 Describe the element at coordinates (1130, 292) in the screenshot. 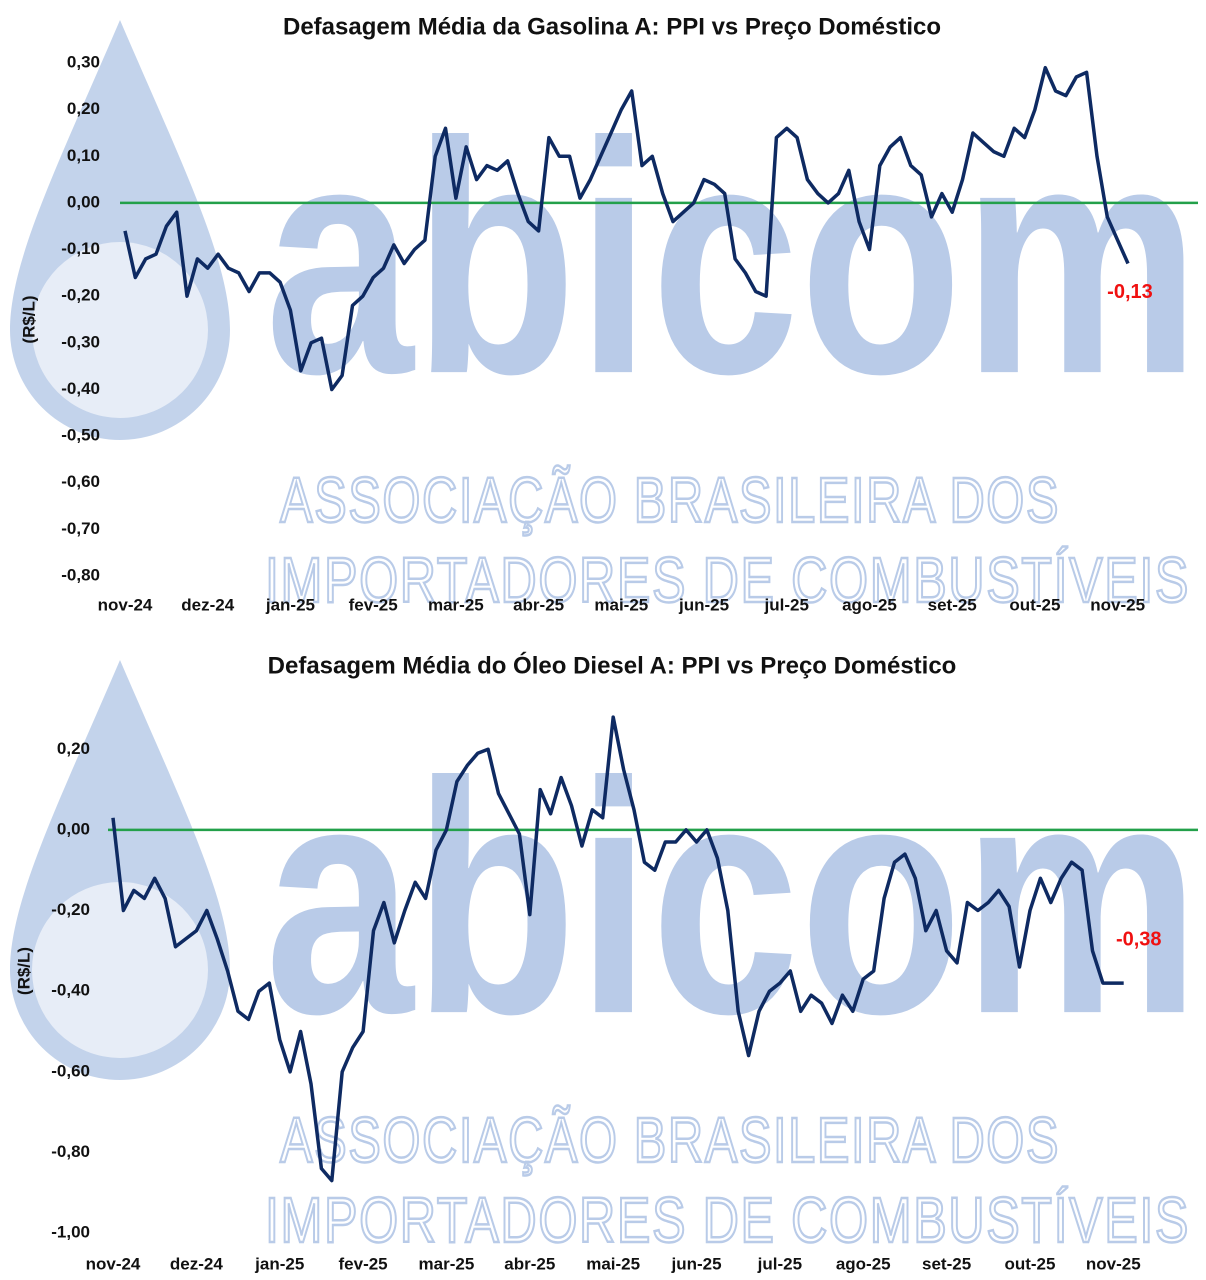

I see `annotation: -0,13` at that location.